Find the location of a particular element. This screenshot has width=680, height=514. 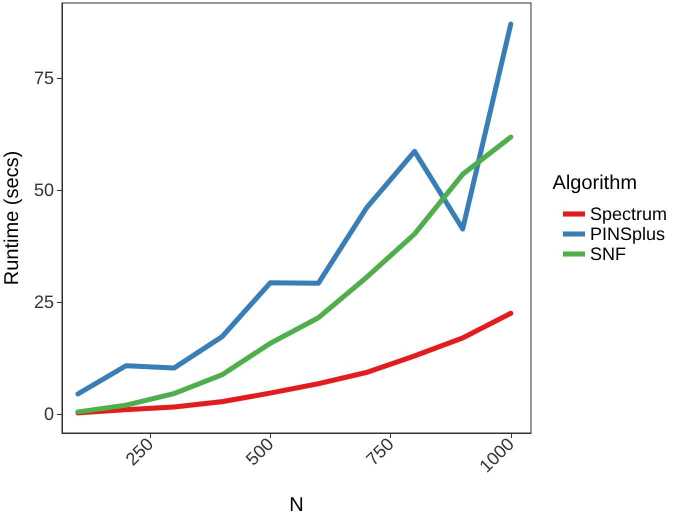

y-tick-label: 25 is located at coordinates (44, 302).